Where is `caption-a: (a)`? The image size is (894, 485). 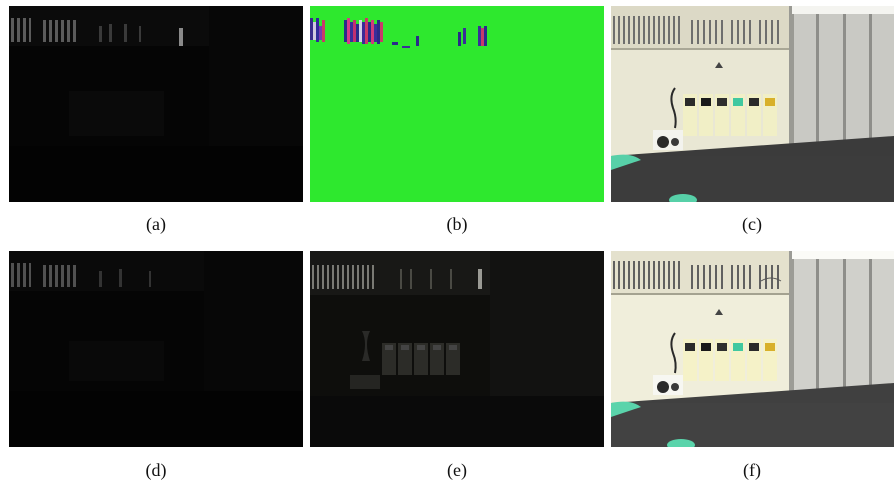
caption-a: (a) is located at coordinates (156, 224).